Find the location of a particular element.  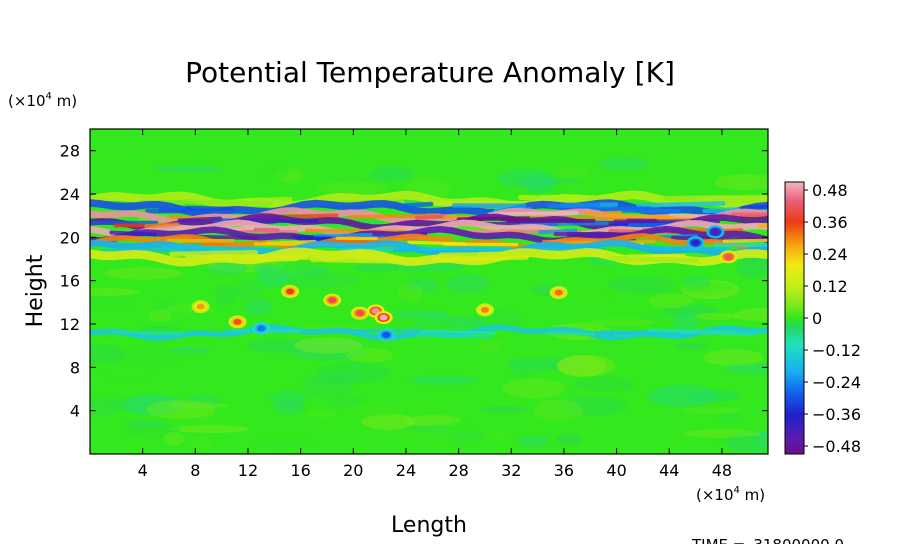

x-tick-label: 28 is located at coordinates (458, 470).